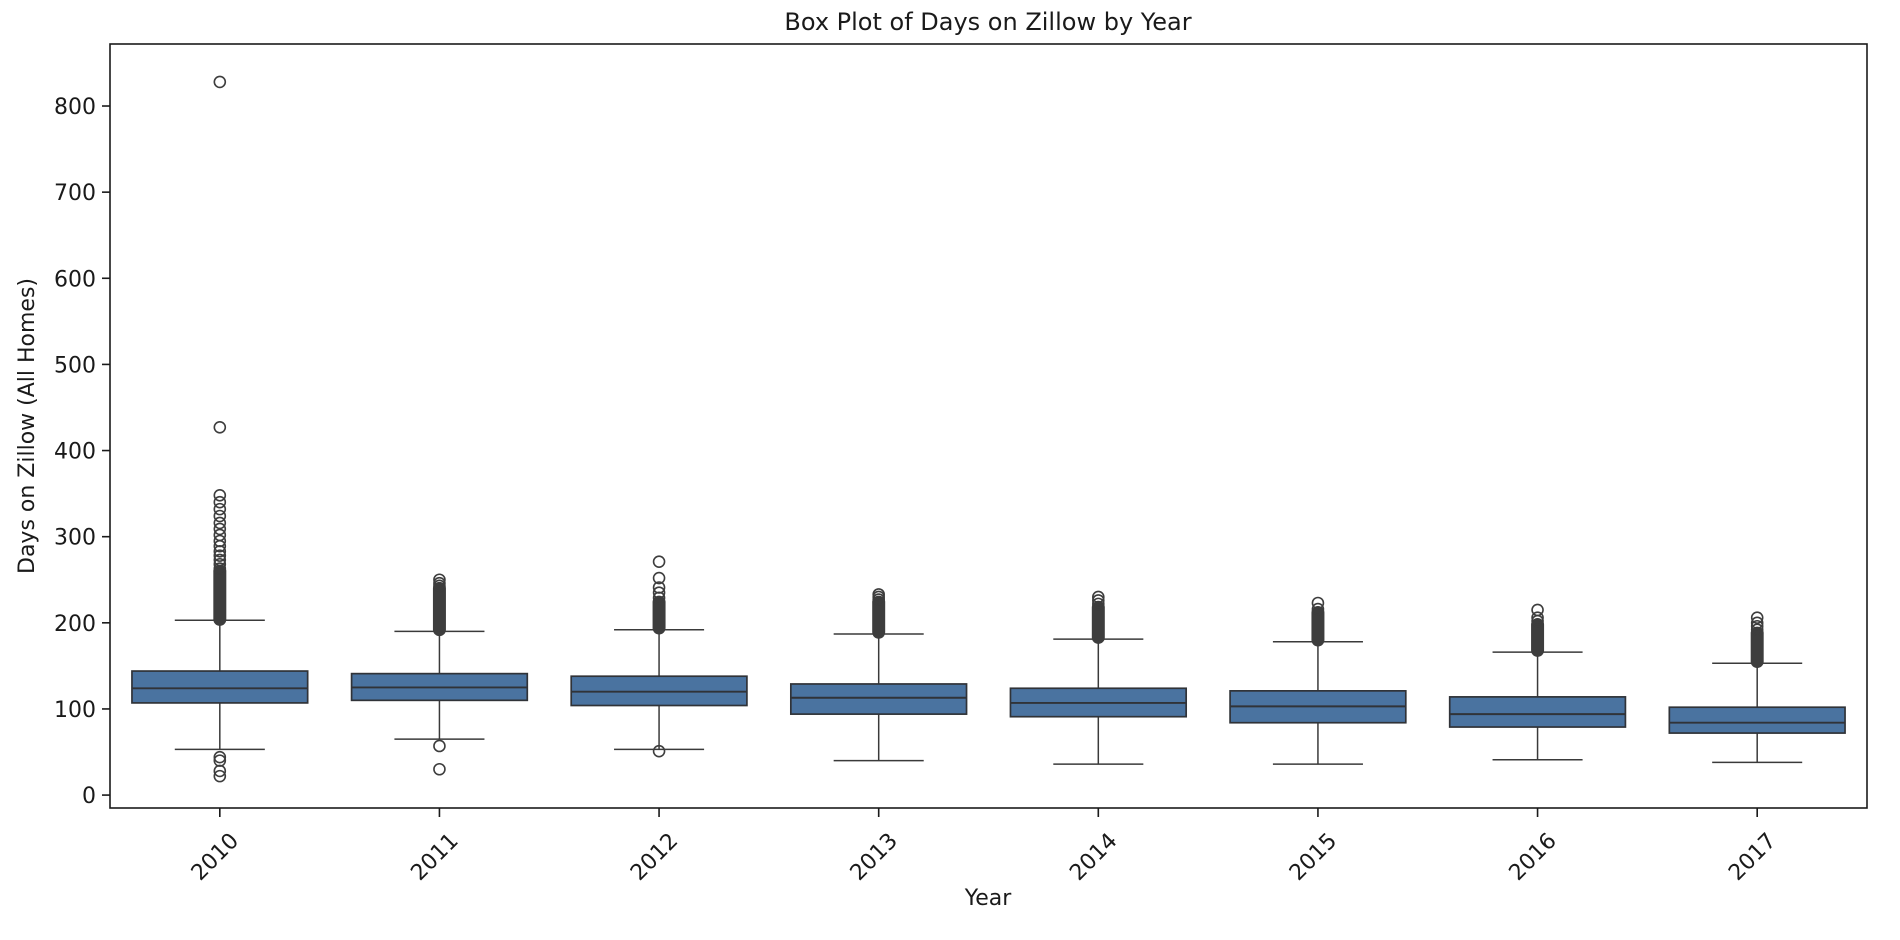 The height and width of the screenshot is (940, 1900). I want to click on y-tick-label: 200, so click(75, 624).